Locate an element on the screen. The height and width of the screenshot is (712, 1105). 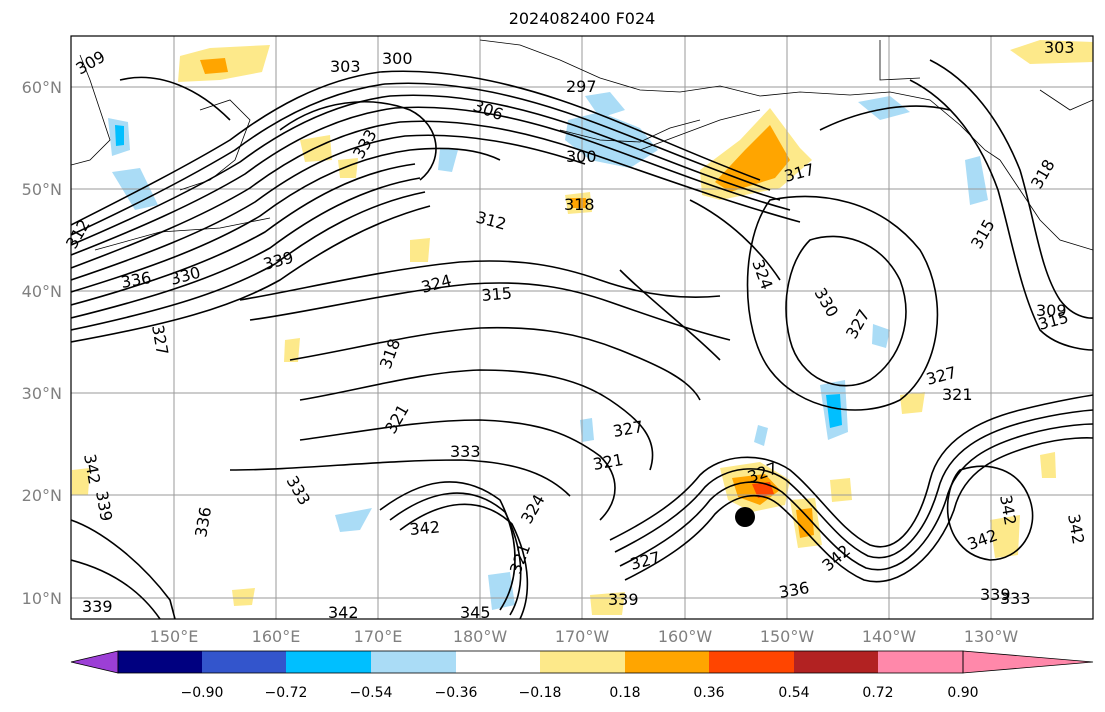
colorbar-tick: −0.90 is located at coordinates (202, 693).